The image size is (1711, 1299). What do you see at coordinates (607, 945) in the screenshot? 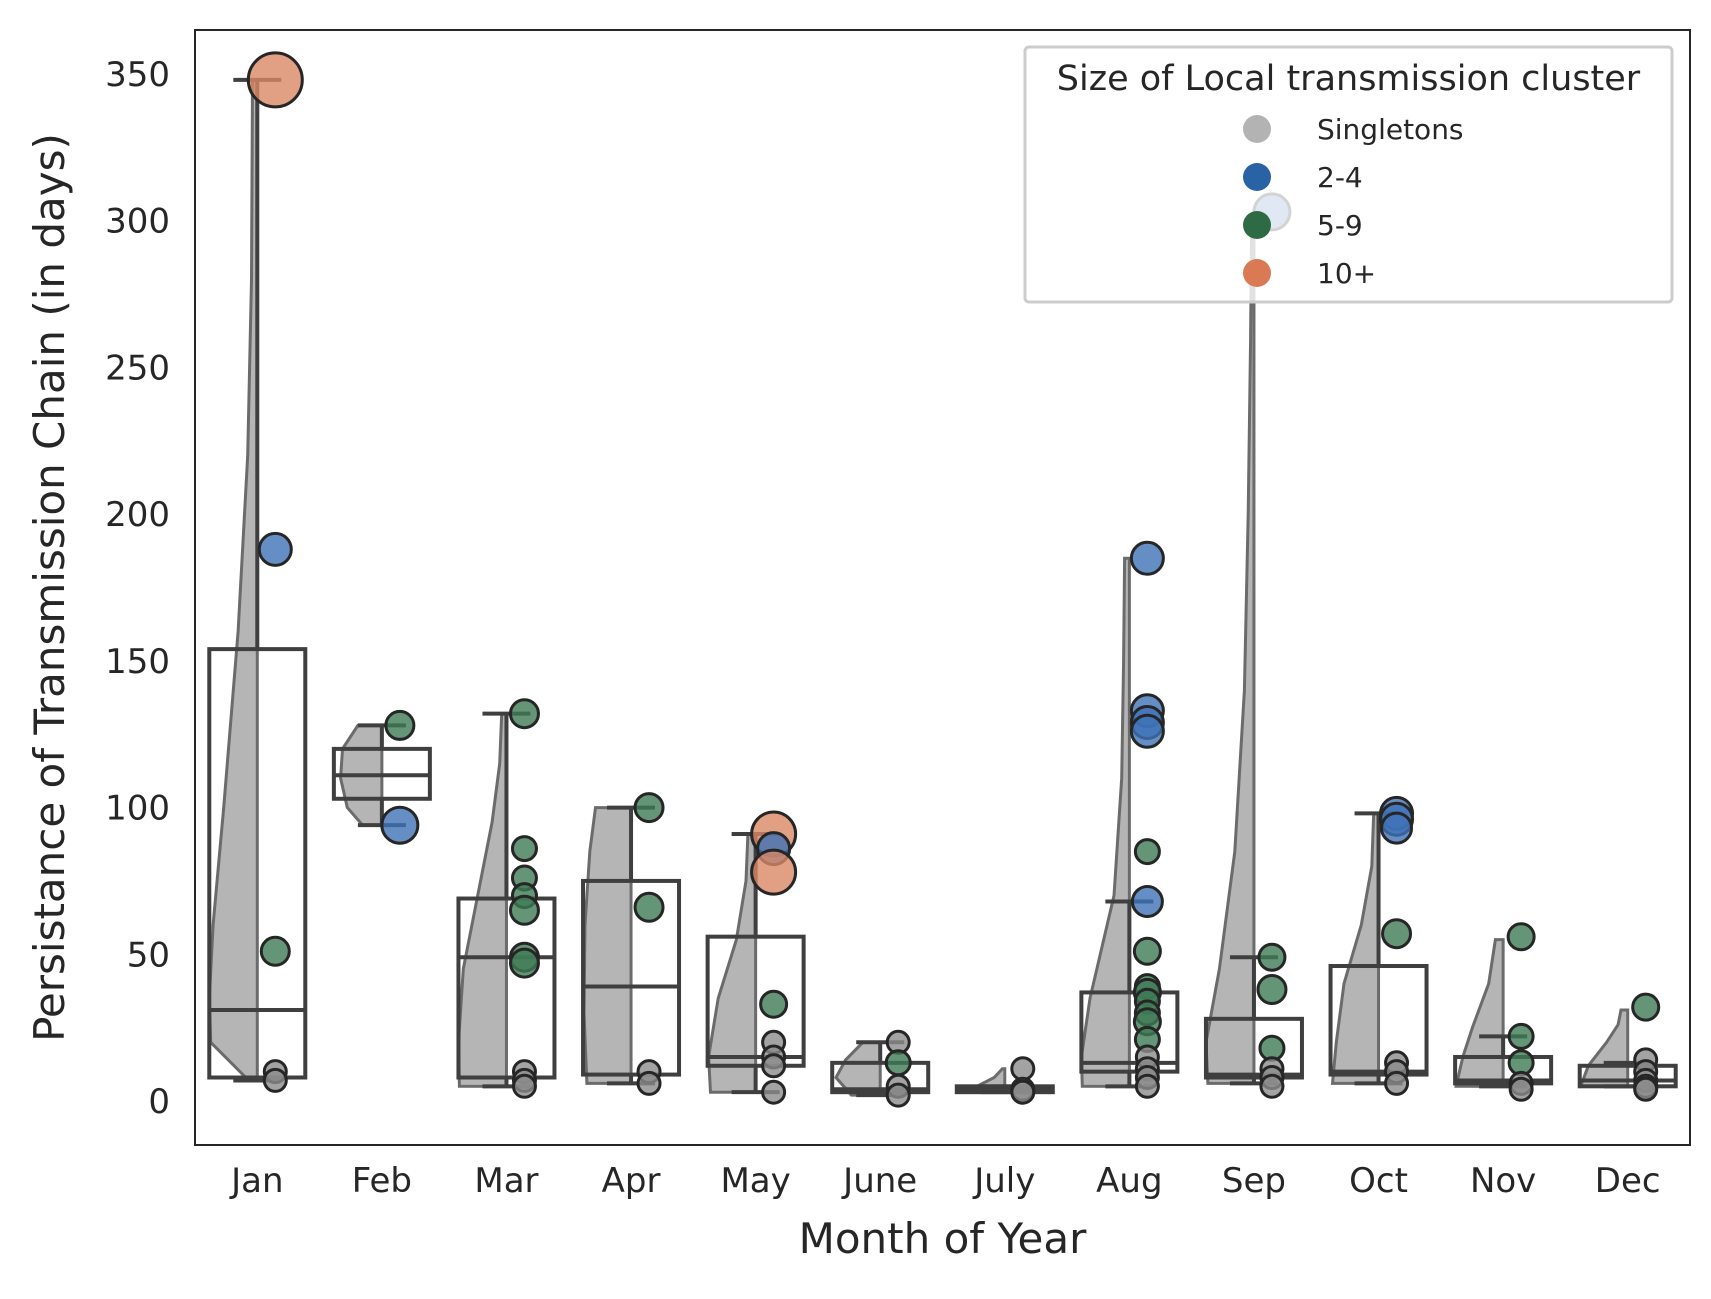
I see `cloud-apr` at bounding box center [607, 945].